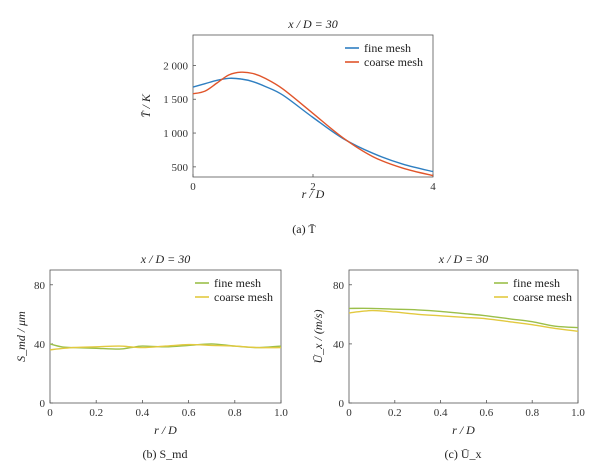 The width and height of the screenshot is (608, 474). What do you see at coordinates (304, 229) in the screenshot?
I see `caption-a: (a) T̄` at bounding box center [304, 229].